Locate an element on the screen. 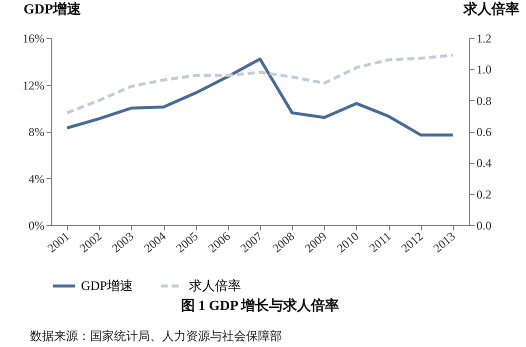 The image size is (526, 347). y-tick-label: 12% is located at coordinates (33, 85).